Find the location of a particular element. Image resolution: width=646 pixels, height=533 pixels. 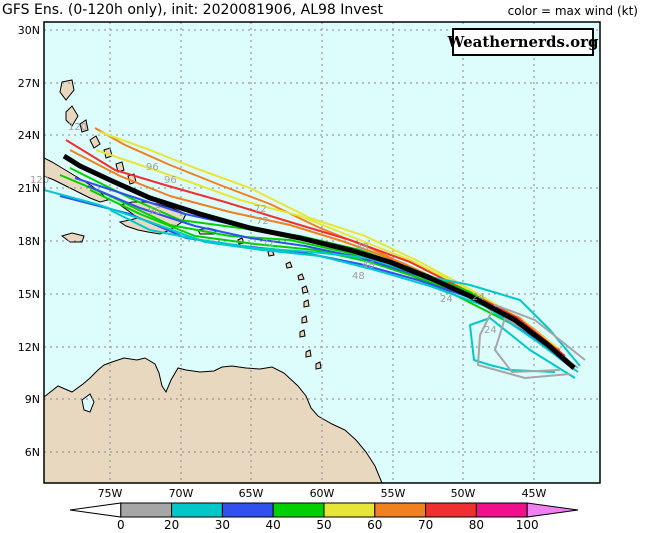

lat-label: 21N is located at coordinates (29, 188).